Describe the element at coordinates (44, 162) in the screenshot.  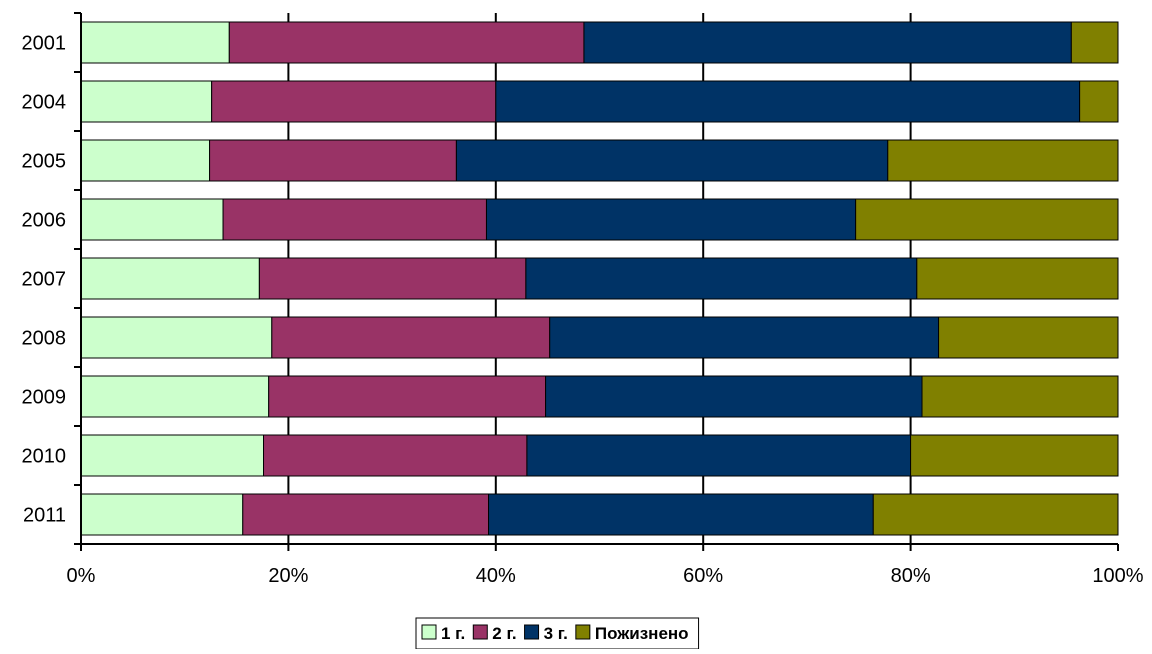
I see `y-tick-label: 2005` at that location.